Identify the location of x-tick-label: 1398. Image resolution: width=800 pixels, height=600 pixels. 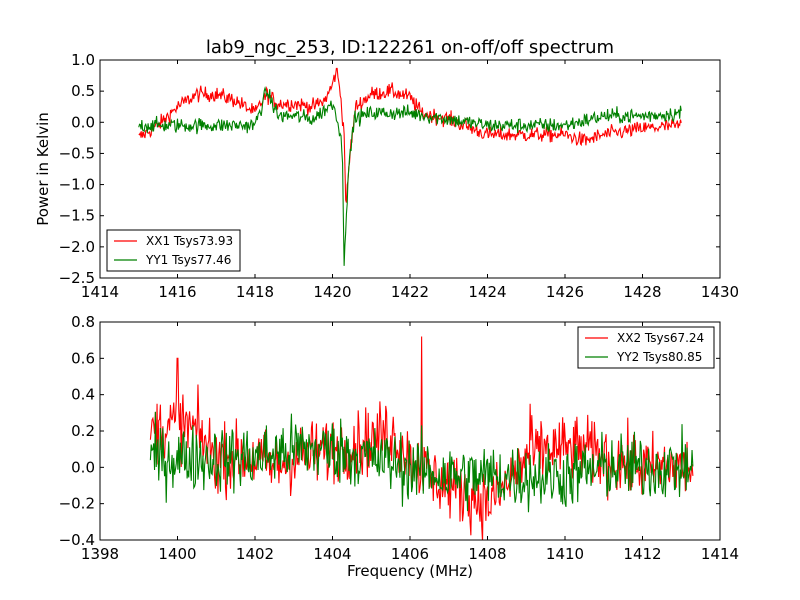
(100, 554).